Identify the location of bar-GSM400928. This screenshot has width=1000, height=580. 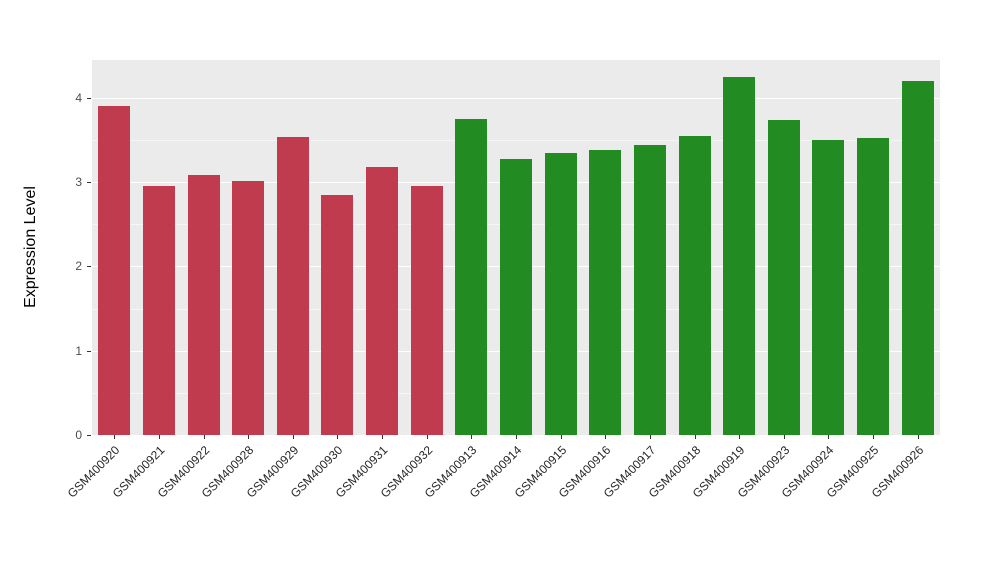
(248, 307).